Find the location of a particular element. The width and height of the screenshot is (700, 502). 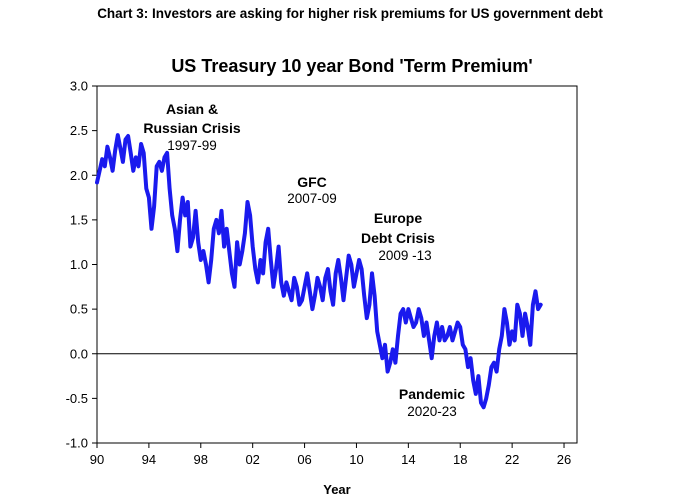

x-tick-label: 18 is located at coordinates (460, 459).